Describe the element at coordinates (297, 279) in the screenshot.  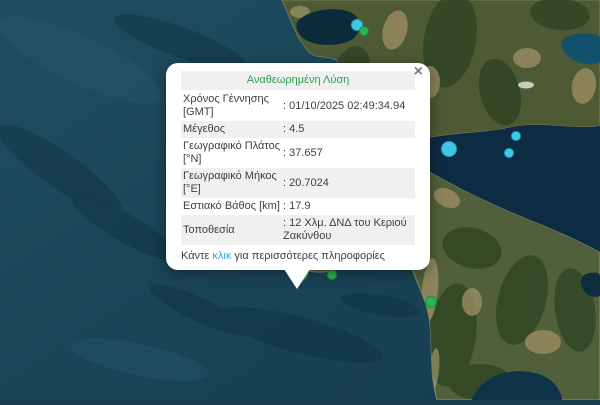
I see `popup-tail` at that location.